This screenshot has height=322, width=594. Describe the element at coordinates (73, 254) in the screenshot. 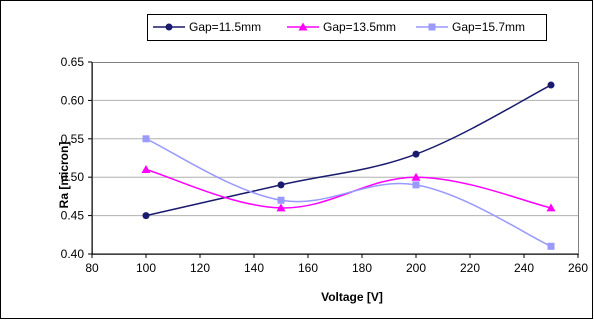

I see `y-tick-label: 0.40` at that location.